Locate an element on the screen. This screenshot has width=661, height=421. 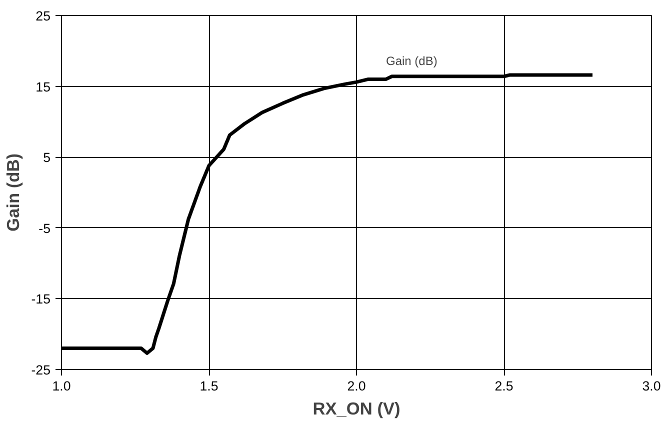
y-tick-label: -5 is located at coordinates (44, 228).